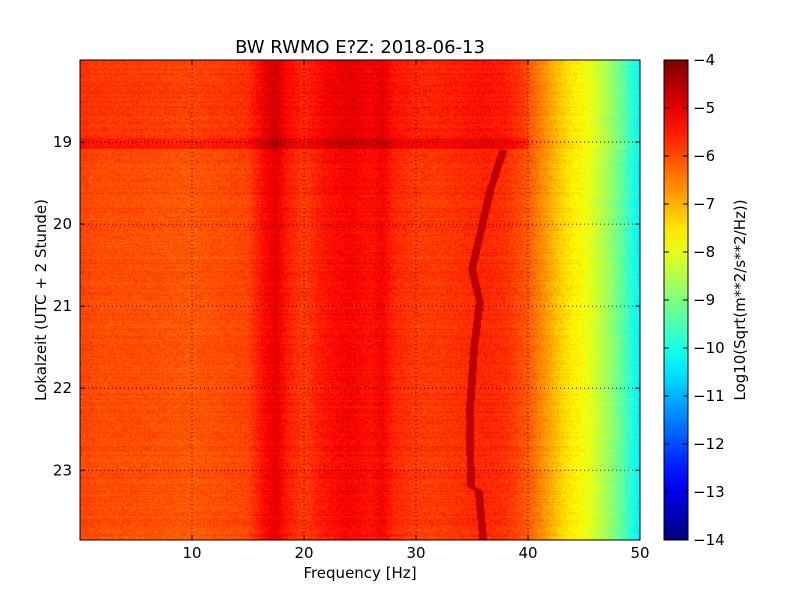 The height and width of the screenshot is (600, 800). I want to click on colorbar-tick-label: −10, so click(709, 348).